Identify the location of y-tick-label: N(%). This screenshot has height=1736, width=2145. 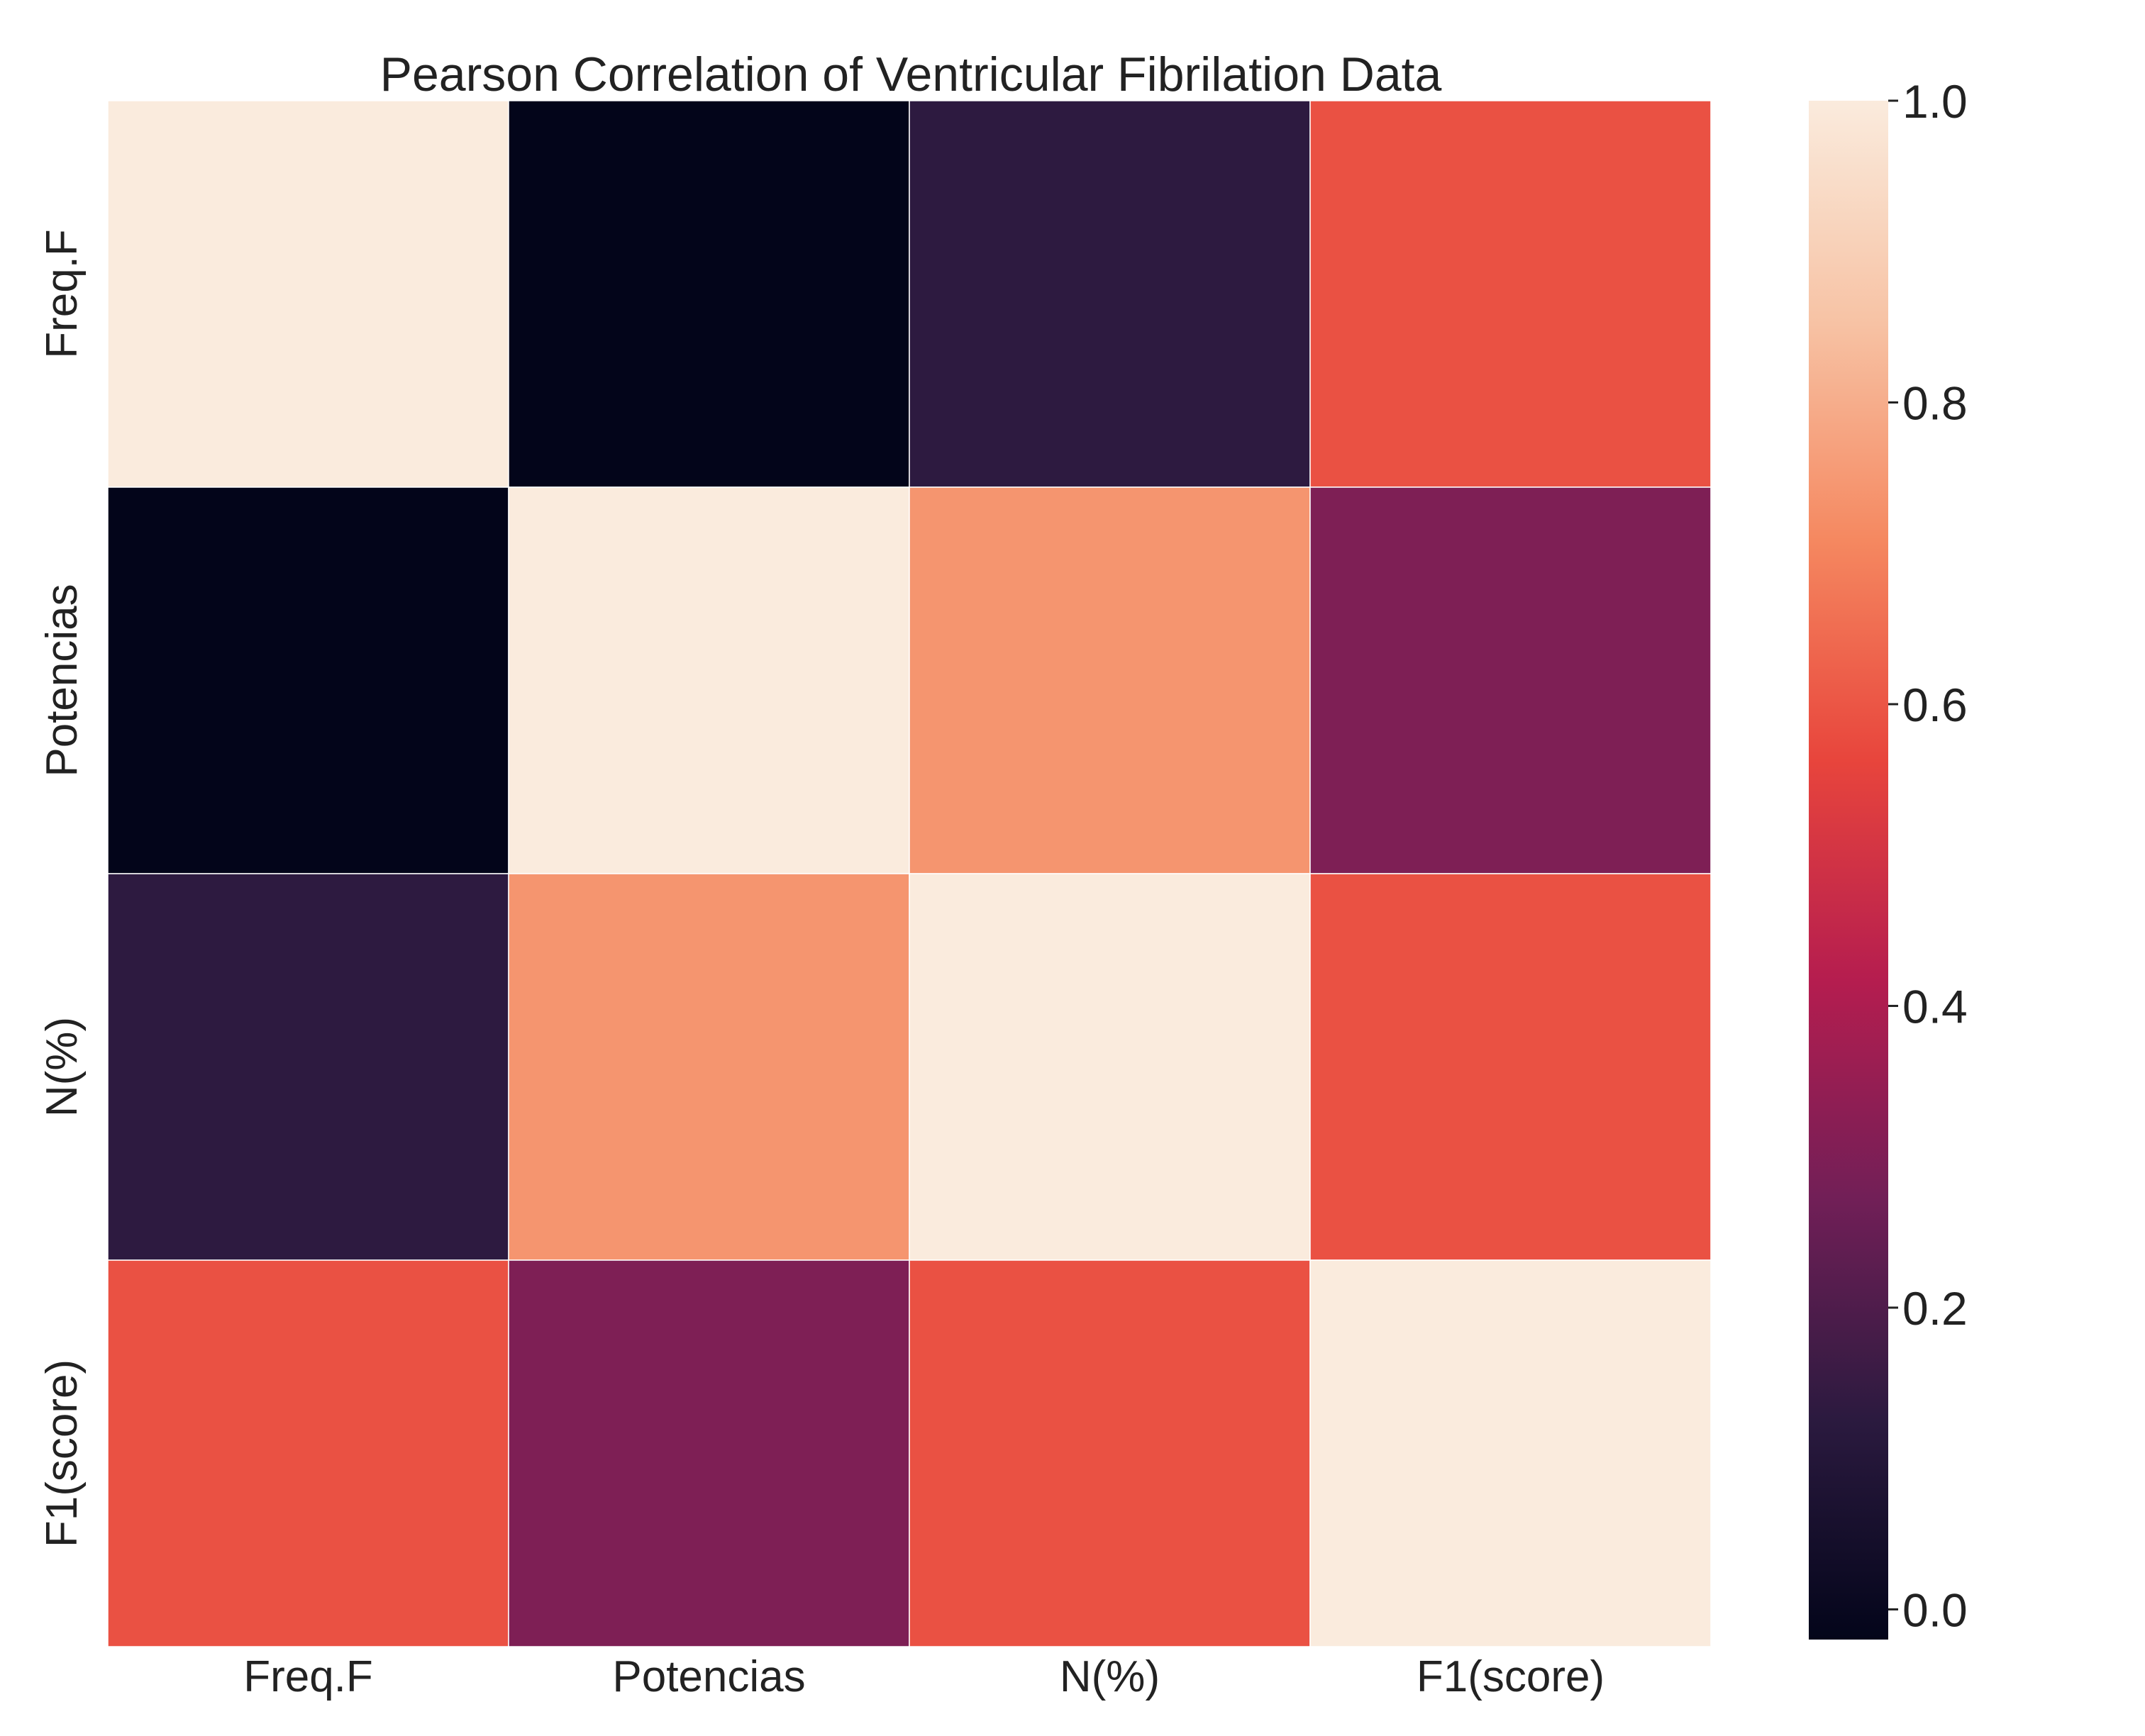
(62, 1067).